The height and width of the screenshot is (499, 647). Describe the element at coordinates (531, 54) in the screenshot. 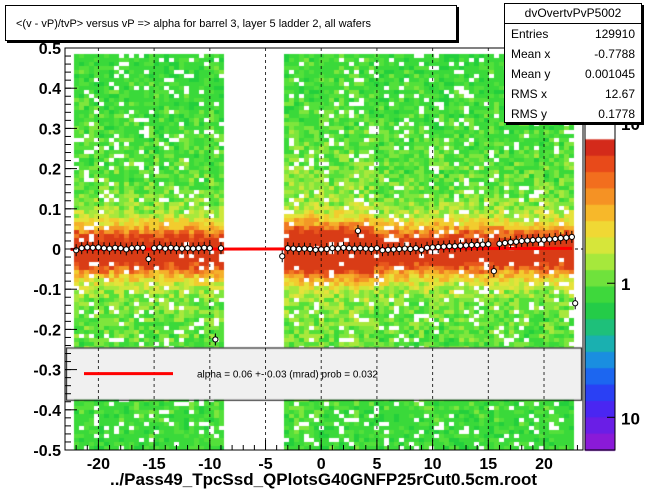

I see `stats-key: Mean x` at that location.